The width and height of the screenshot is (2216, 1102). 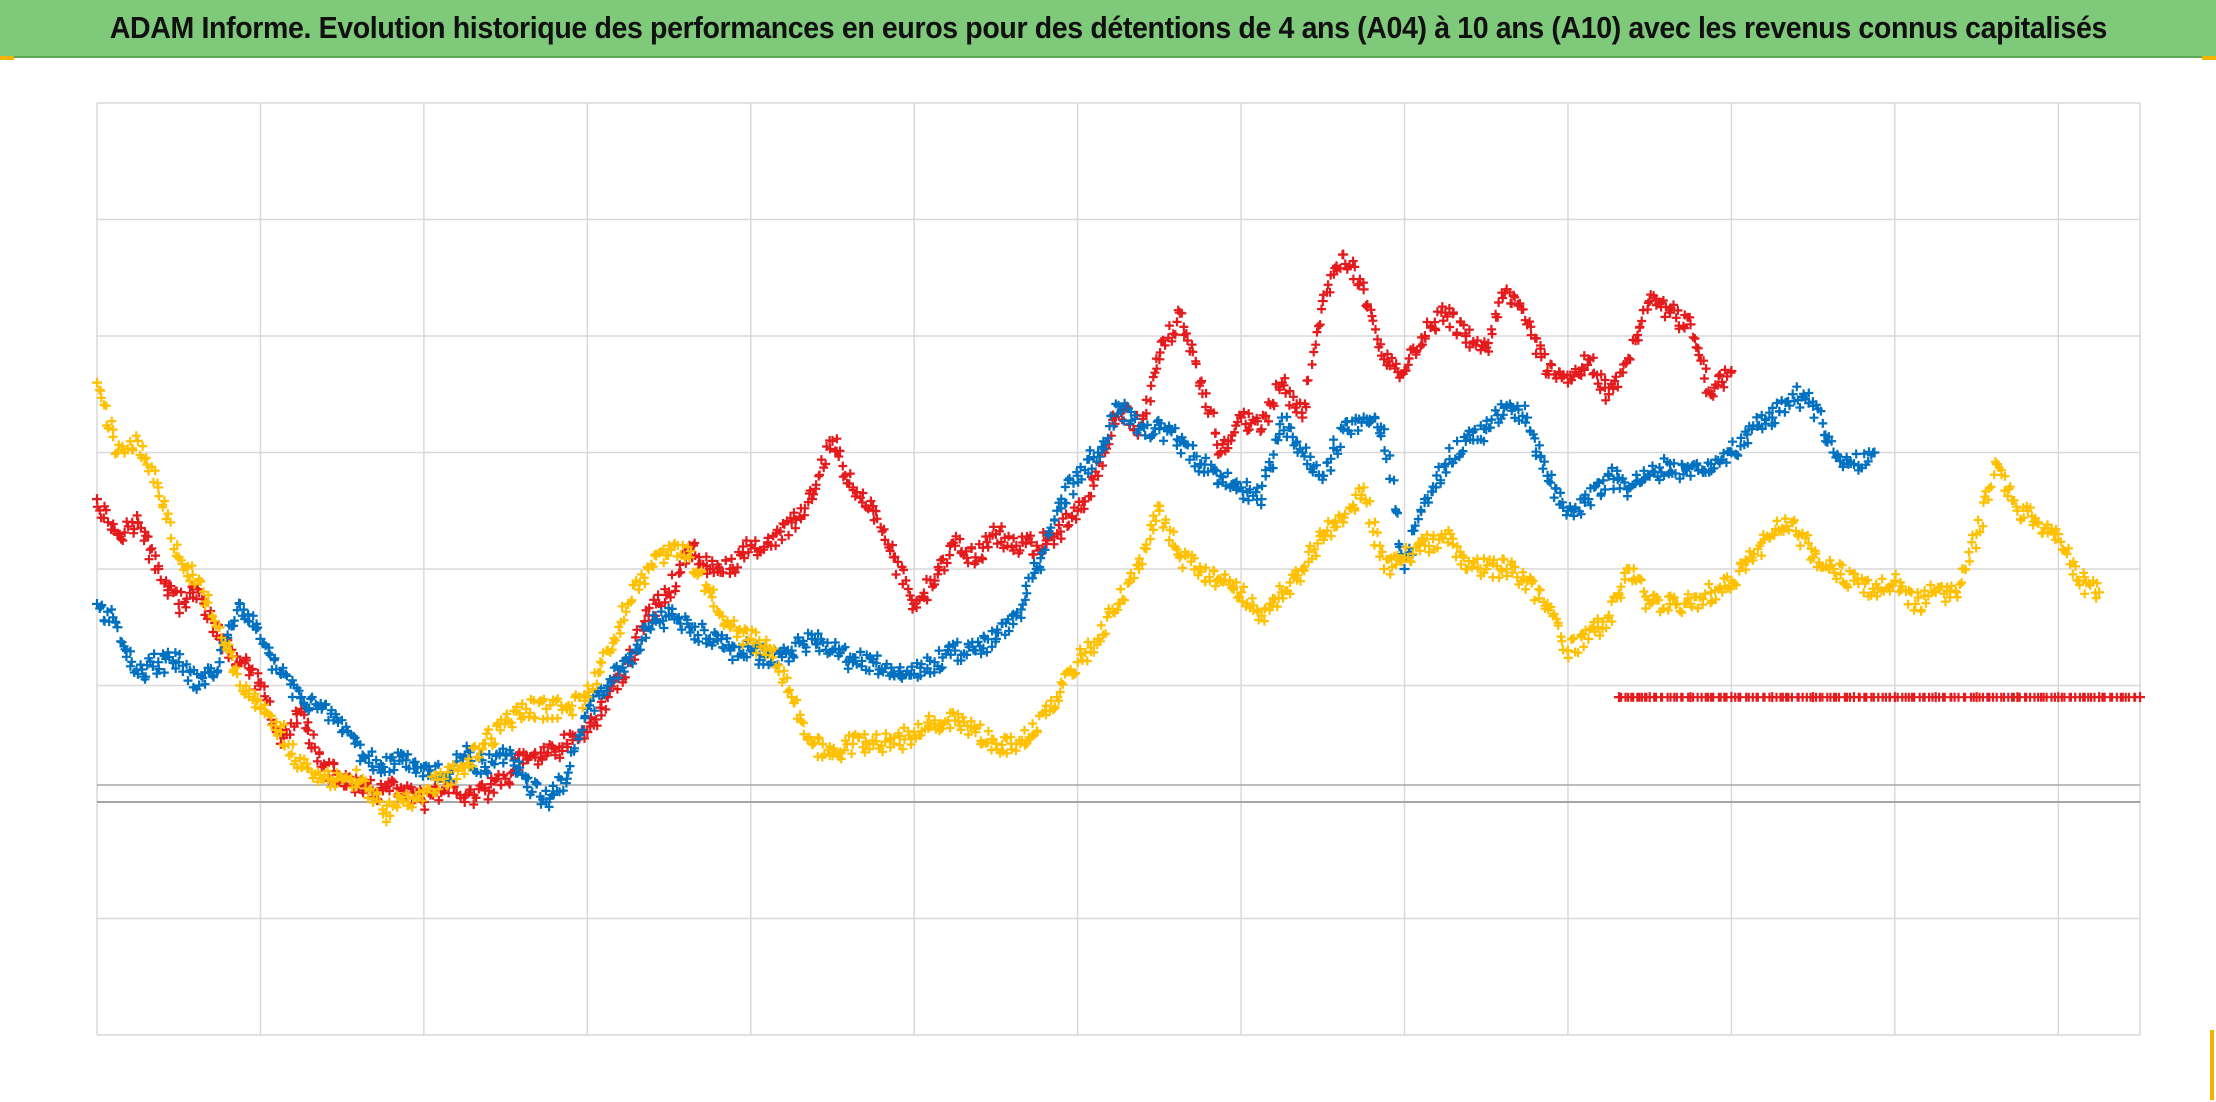 I want to click on corner-mark-br, so click(x=2212, y=1065).